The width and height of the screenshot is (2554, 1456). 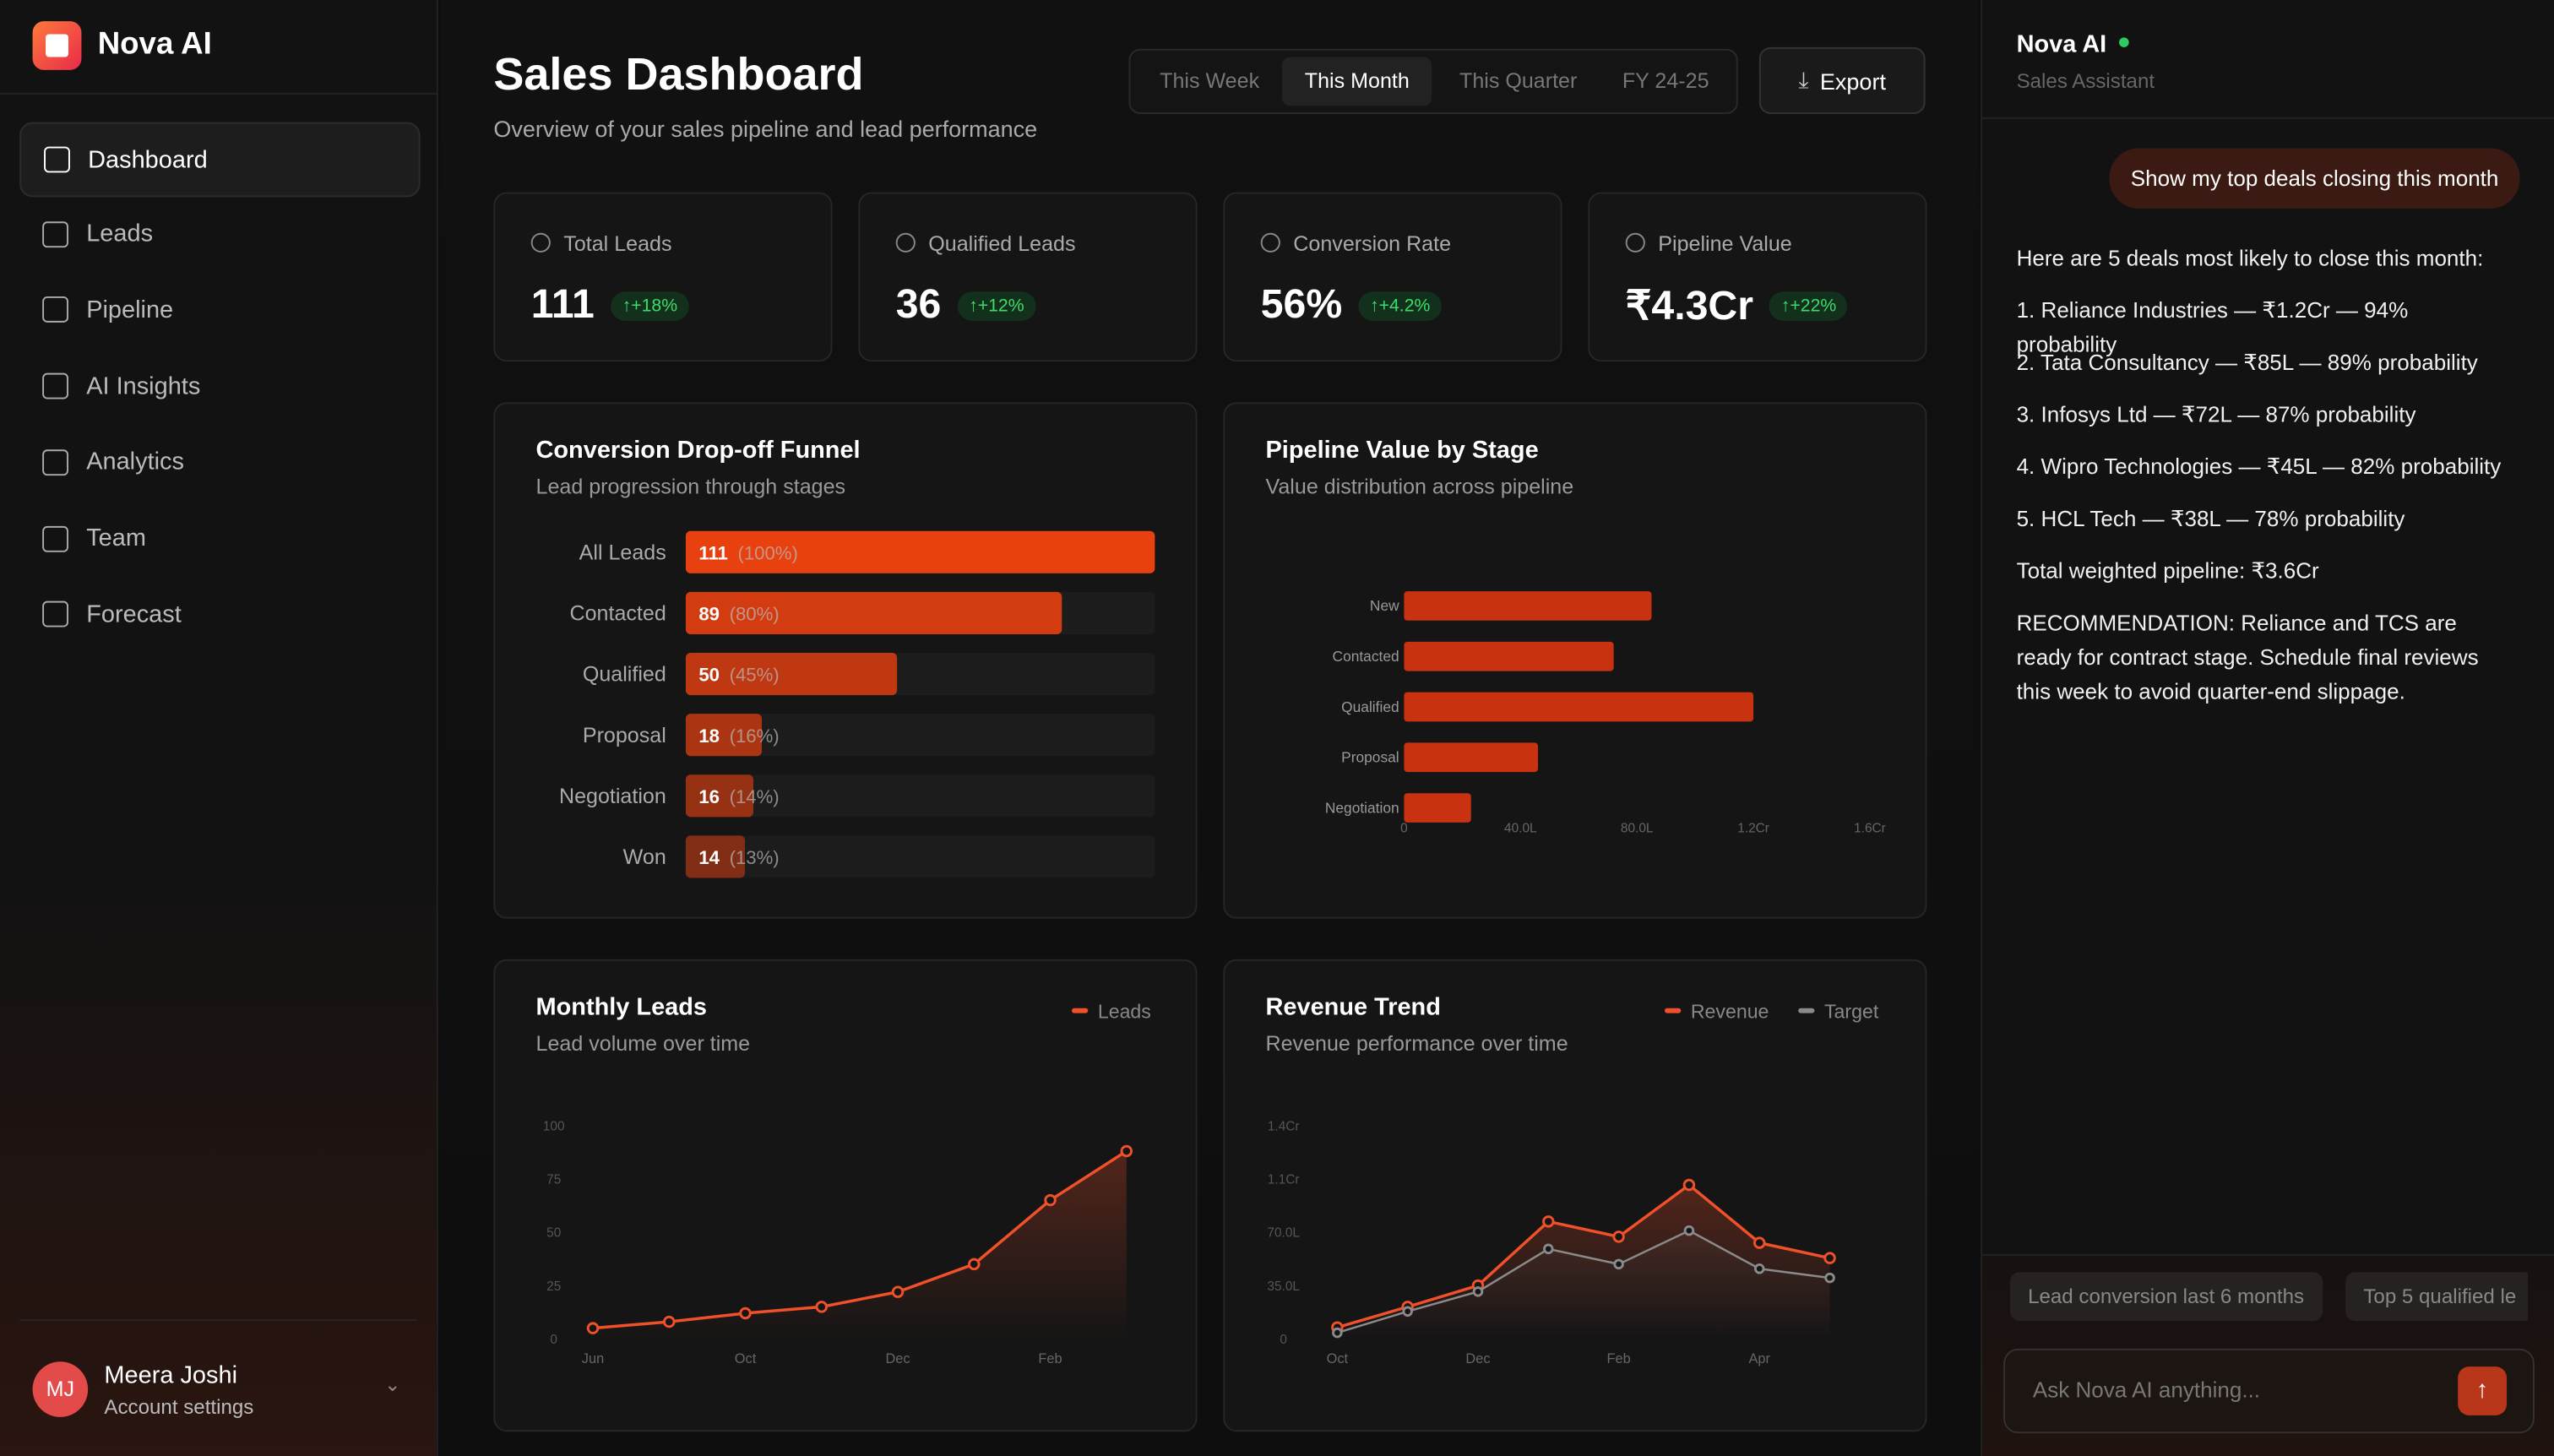 What do you see at coordinates (148, 160) in the screenshot?
I see `nav-label: Dashboard` at bounding box center [148, 160].